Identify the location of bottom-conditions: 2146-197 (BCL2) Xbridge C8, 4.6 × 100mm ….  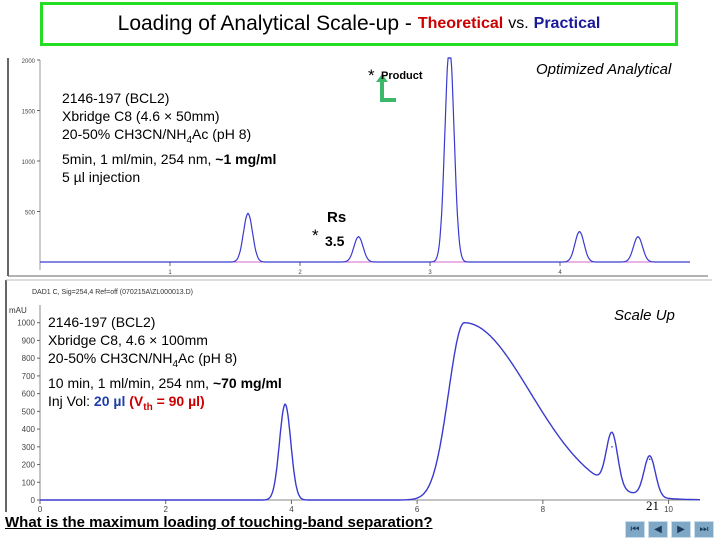
(165, 365).